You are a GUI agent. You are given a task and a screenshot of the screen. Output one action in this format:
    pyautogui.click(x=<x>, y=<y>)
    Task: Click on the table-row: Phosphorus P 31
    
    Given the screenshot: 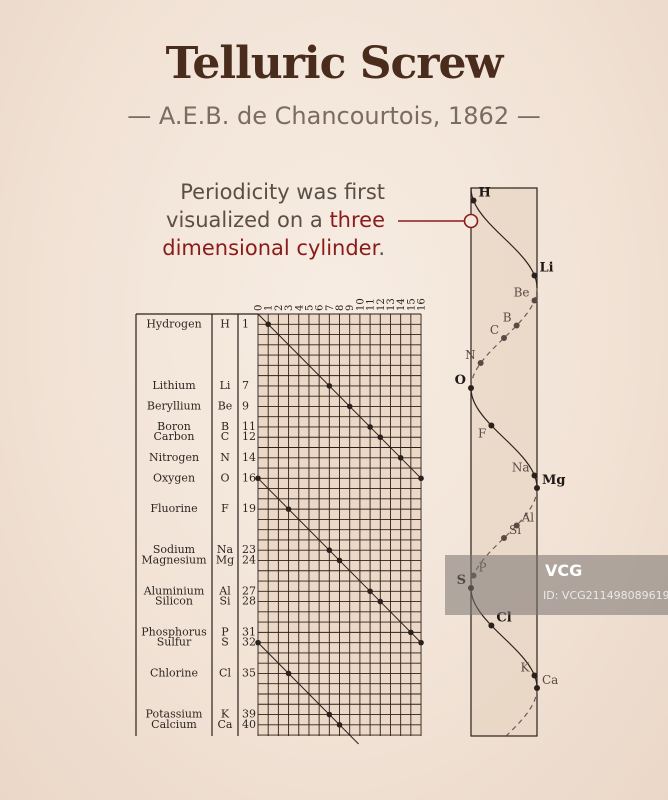 What is the action you would take?
    pyautogui.click(x=277, y=631)
    